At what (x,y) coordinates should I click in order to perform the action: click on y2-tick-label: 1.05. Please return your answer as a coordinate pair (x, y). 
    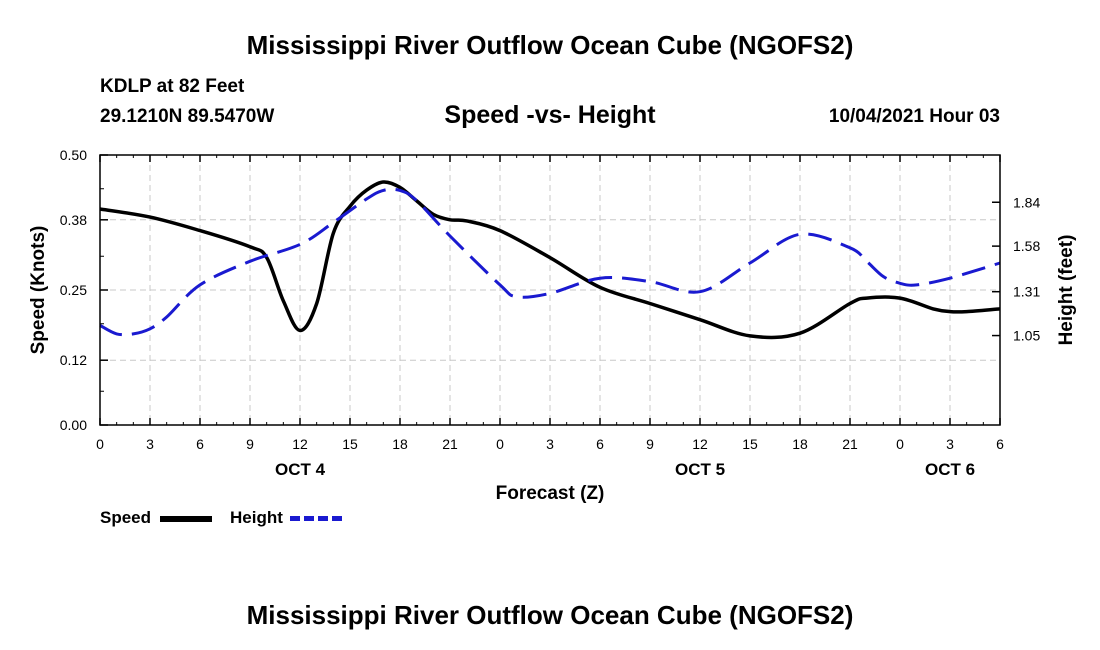
    Looking at the image, I should click on (1026, 336).